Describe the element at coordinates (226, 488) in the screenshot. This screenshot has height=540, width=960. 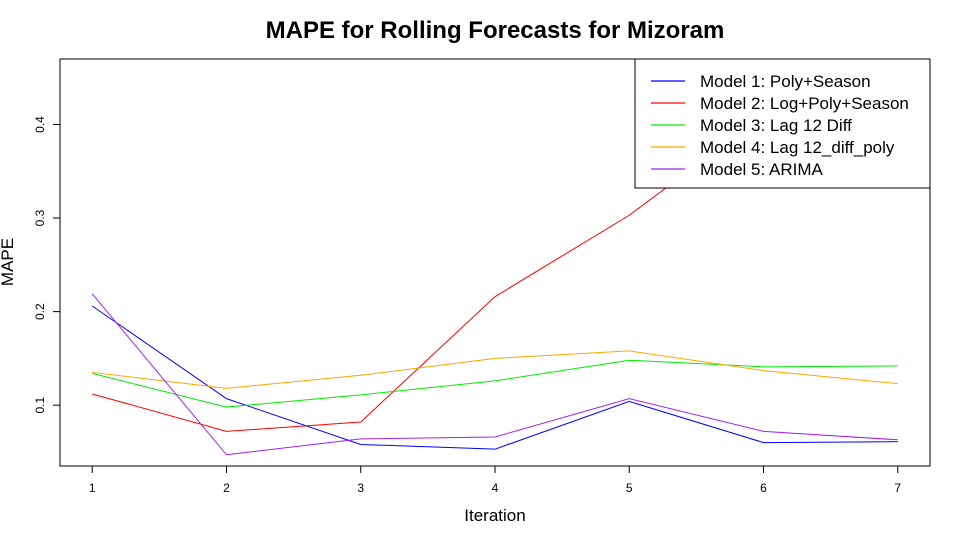
I see `x-tick-label: 2` at that location.